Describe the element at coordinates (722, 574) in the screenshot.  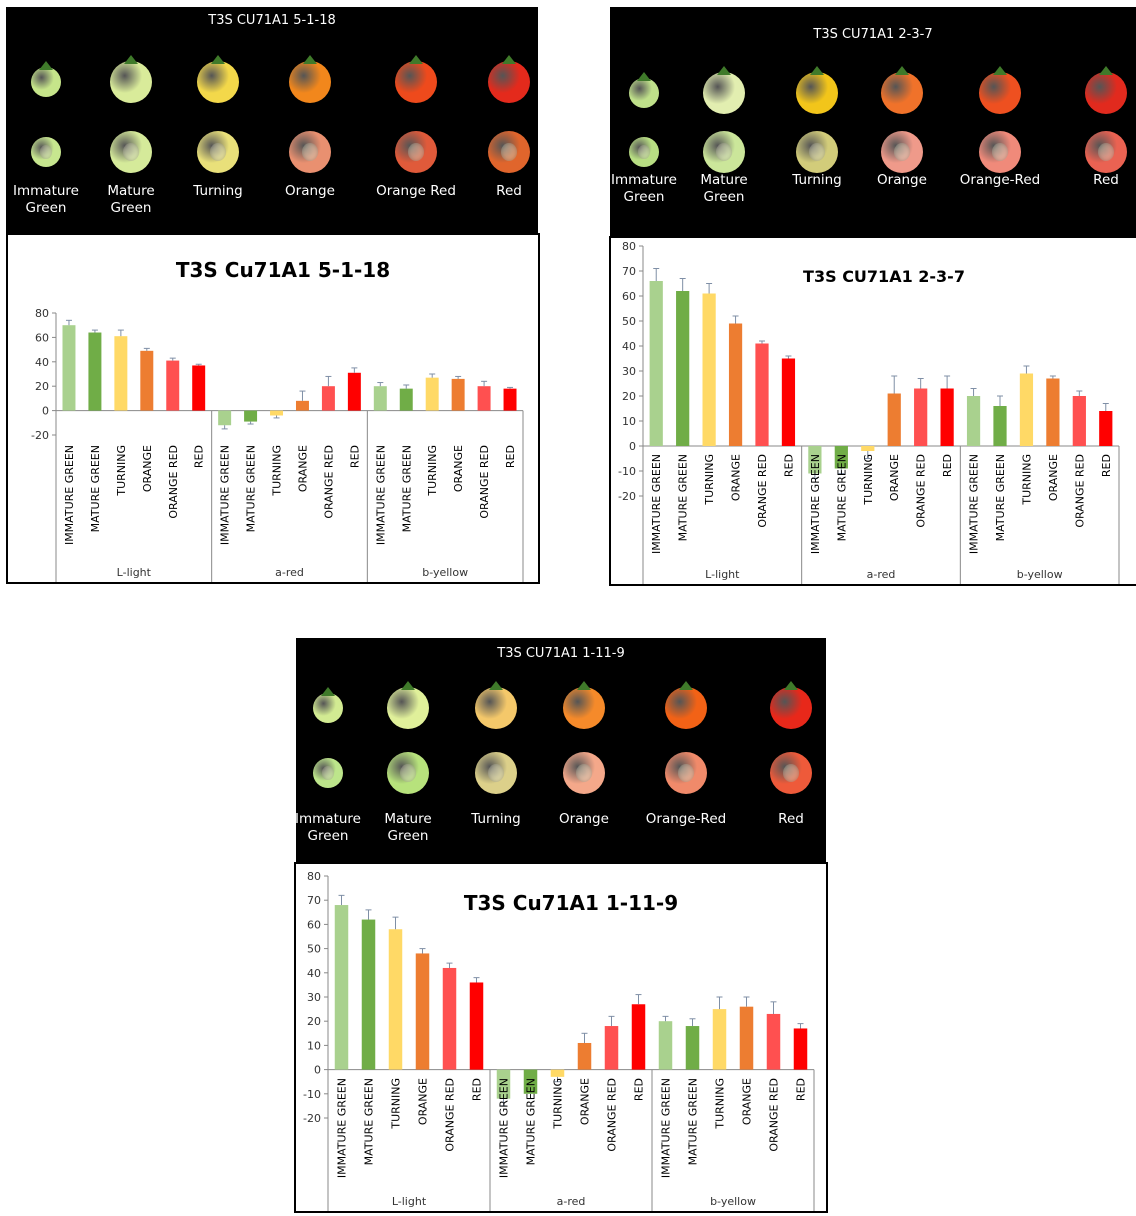
I see `group-label: L-light` at that location.